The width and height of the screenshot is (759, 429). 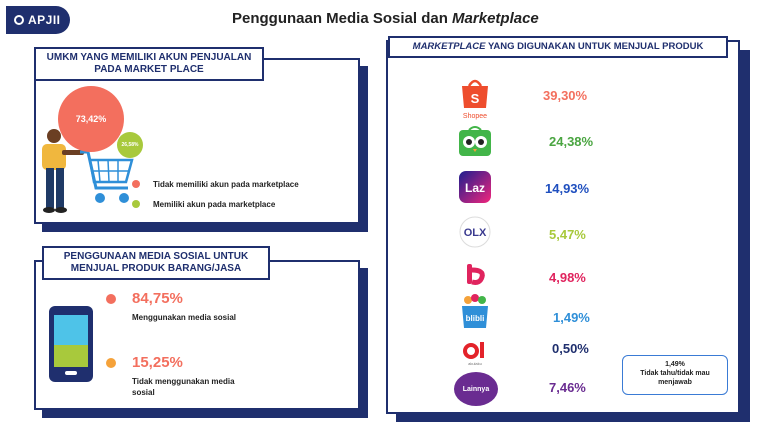 What do you see at coordinates (475, 318) in the screenshot?
I see `svg-text: blibli` at bounding box center [475, 318].